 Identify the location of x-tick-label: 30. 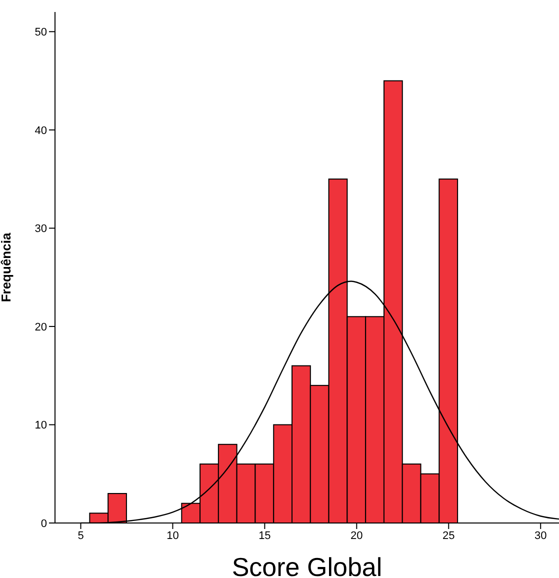
(540, 536).